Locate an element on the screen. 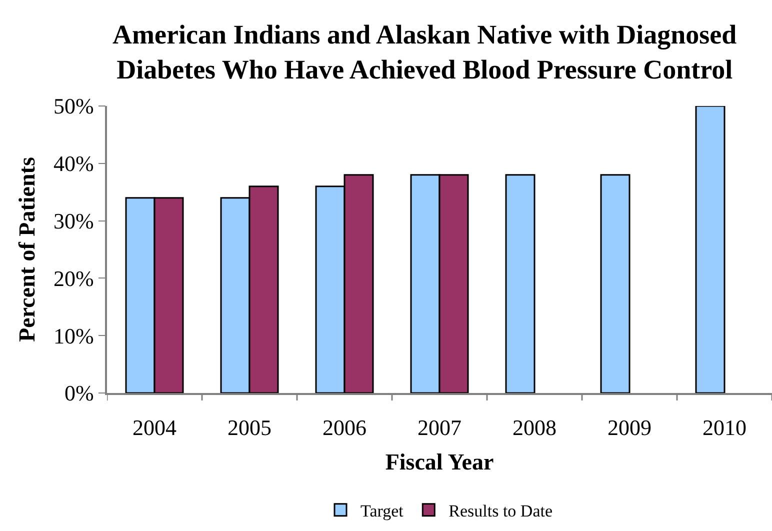 The width and height of the screenshot is (772, 531). y-tick-label: 0% is located at coordinates (79, 393).